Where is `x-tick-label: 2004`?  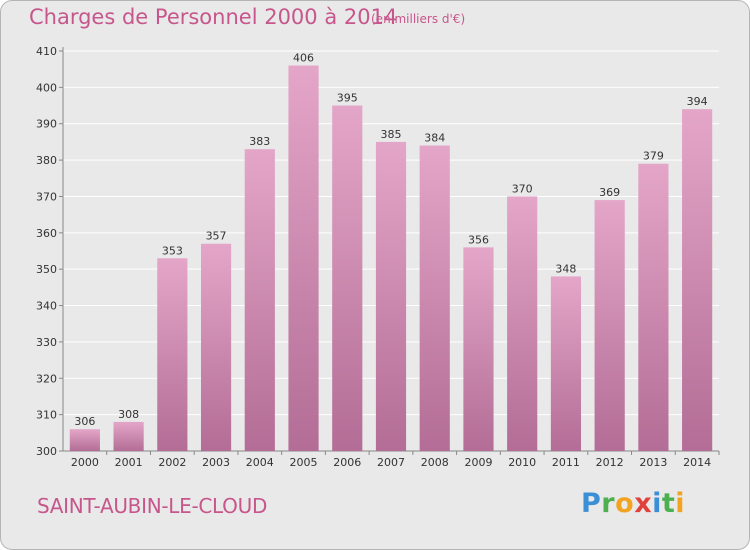 x-tick-label: 2004 is located at coordinates (260, 462).